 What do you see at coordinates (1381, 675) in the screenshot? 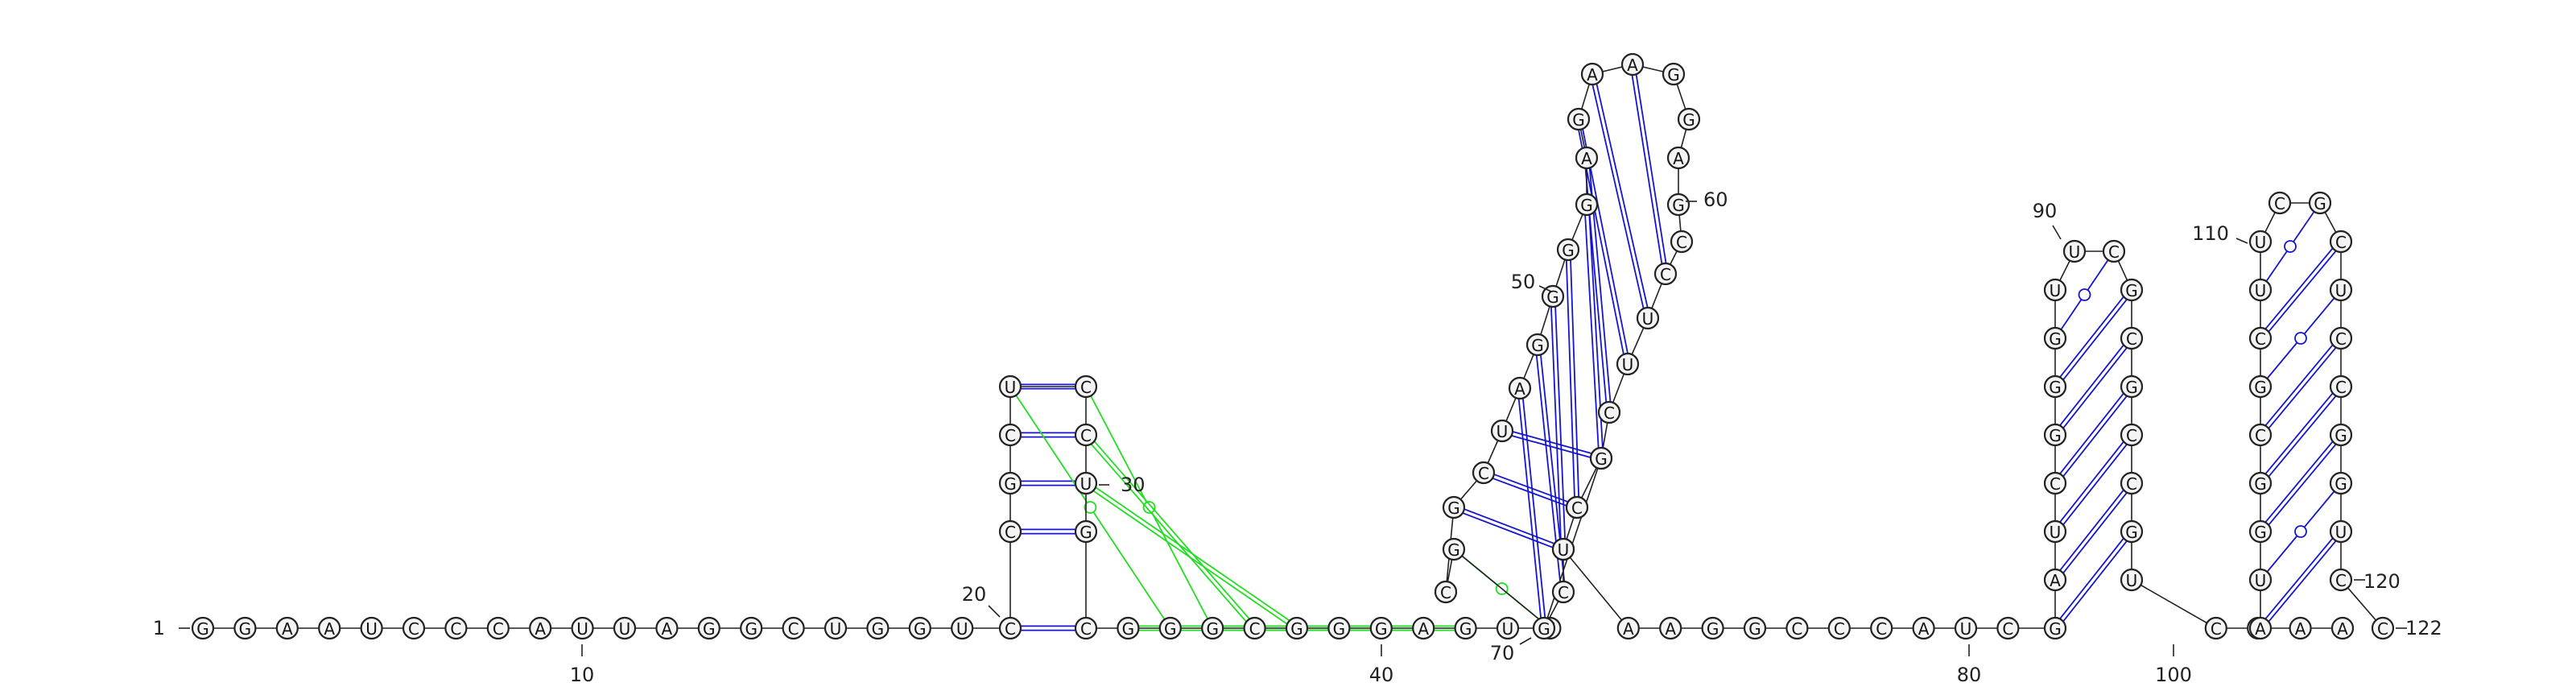
I see `position-label: 40` at bounding box center [1381, 675].